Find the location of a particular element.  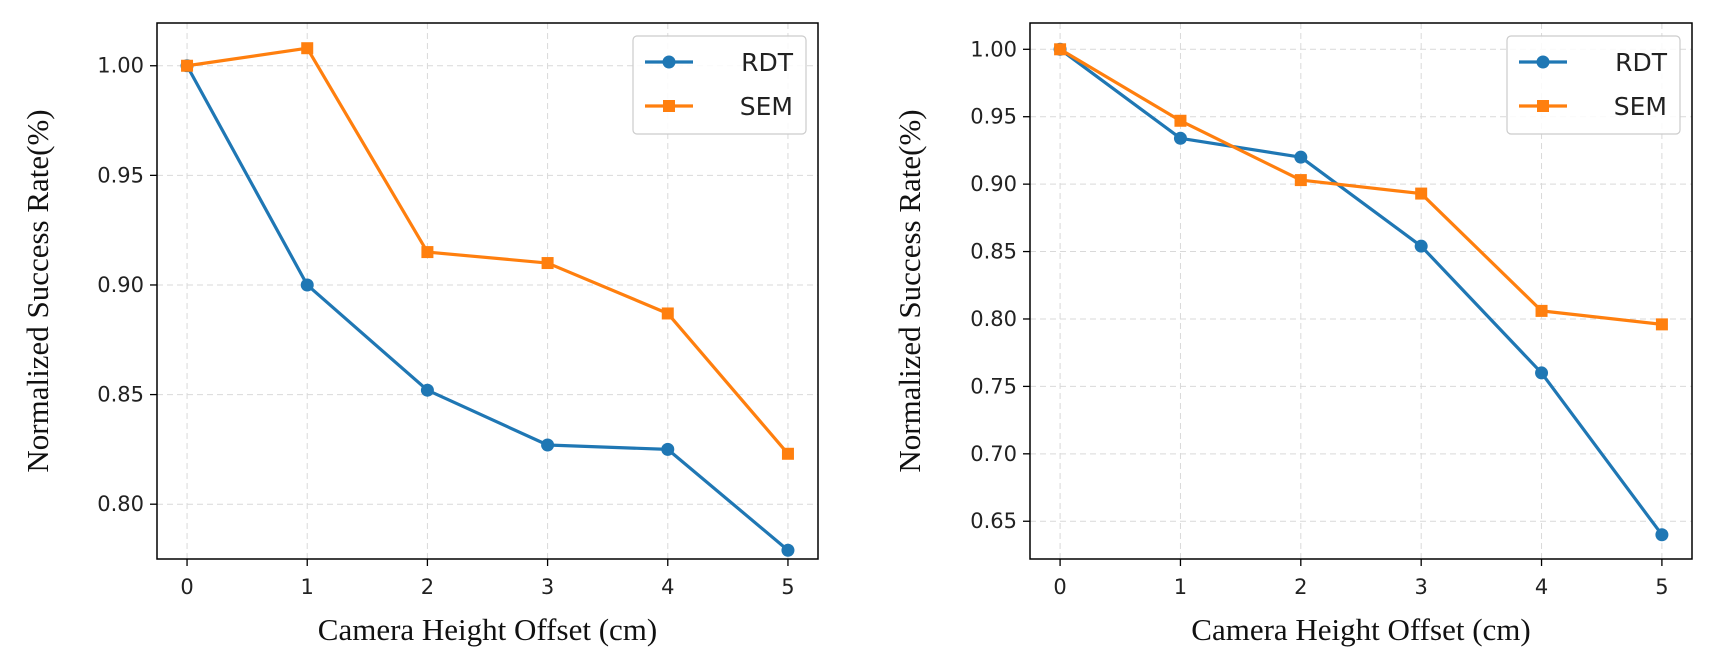

sem-line is located at coordinates (1361, 186).